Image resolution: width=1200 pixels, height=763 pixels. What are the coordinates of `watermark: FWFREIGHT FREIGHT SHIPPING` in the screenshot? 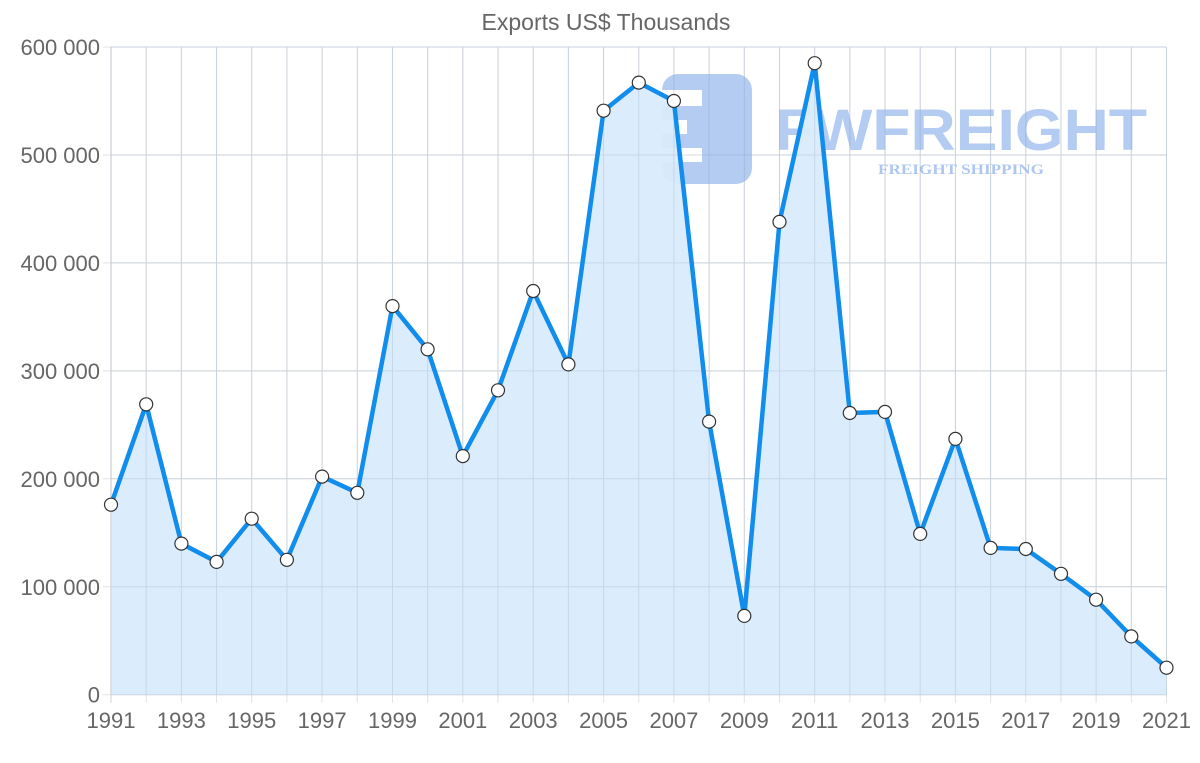 It's located at (904, 129).